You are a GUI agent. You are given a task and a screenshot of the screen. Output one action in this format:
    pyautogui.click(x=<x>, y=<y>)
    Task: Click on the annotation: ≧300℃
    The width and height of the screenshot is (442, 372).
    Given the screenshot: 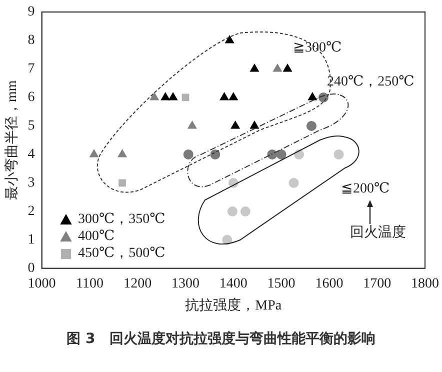 What is the action you would take?
    pyautogui.click(x=317, y=48)
    